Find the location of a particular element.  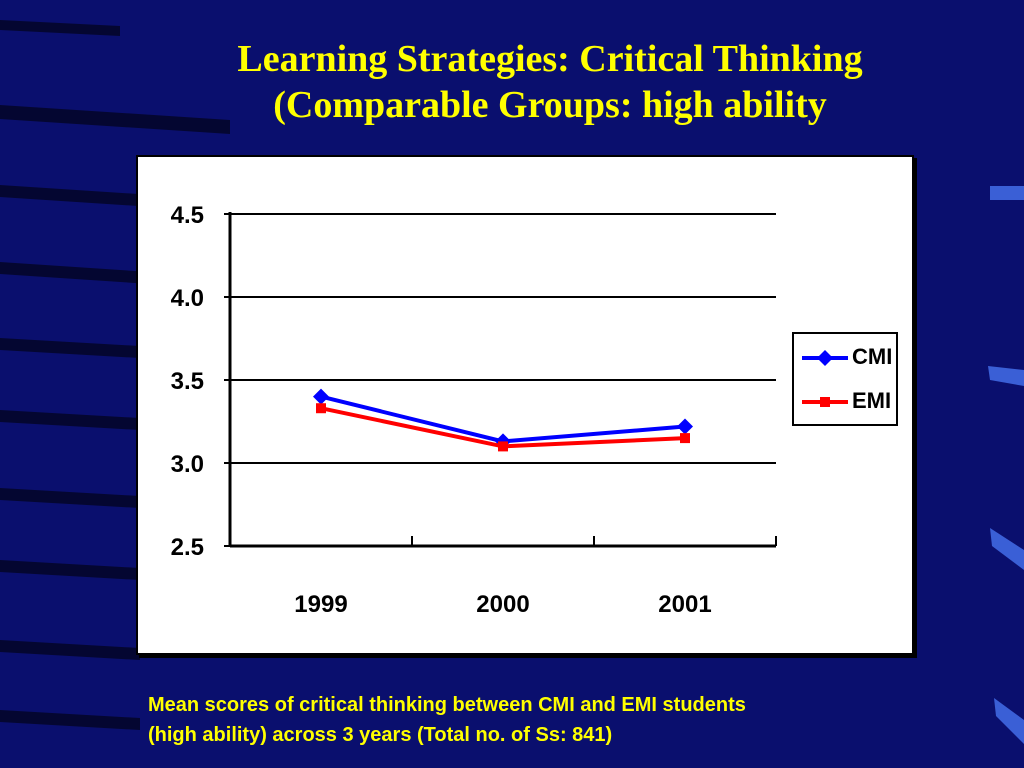

legend-emi-marker-icon is located at coordinates (825, 402).